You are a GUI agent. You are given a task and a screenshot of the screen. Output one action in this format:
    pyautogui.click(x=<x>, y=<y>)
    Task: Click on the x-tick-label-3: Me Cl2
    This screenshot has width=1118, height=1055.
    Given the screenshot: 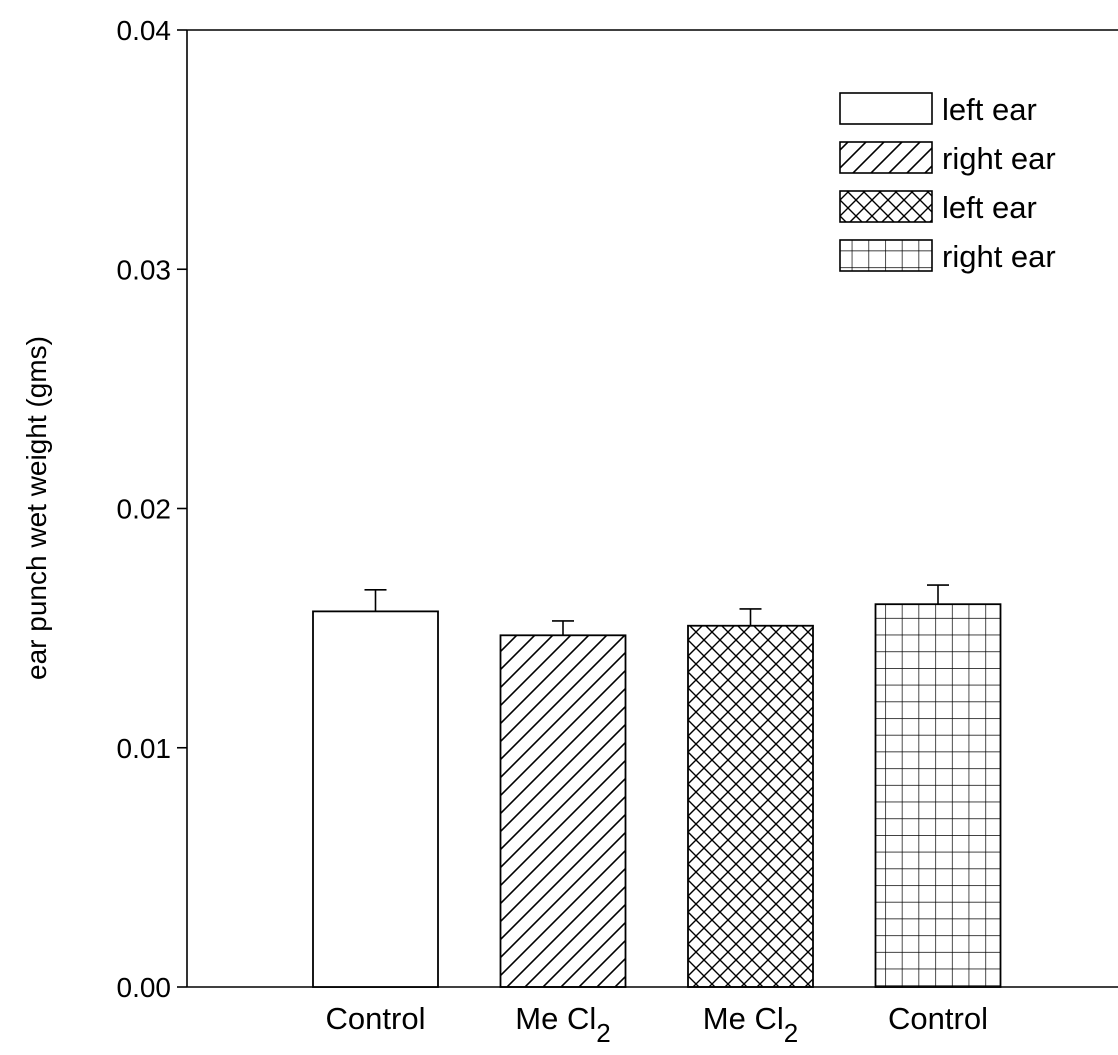 What is the action you would take?
    pyautogui.click(x=750, y=1024)
    